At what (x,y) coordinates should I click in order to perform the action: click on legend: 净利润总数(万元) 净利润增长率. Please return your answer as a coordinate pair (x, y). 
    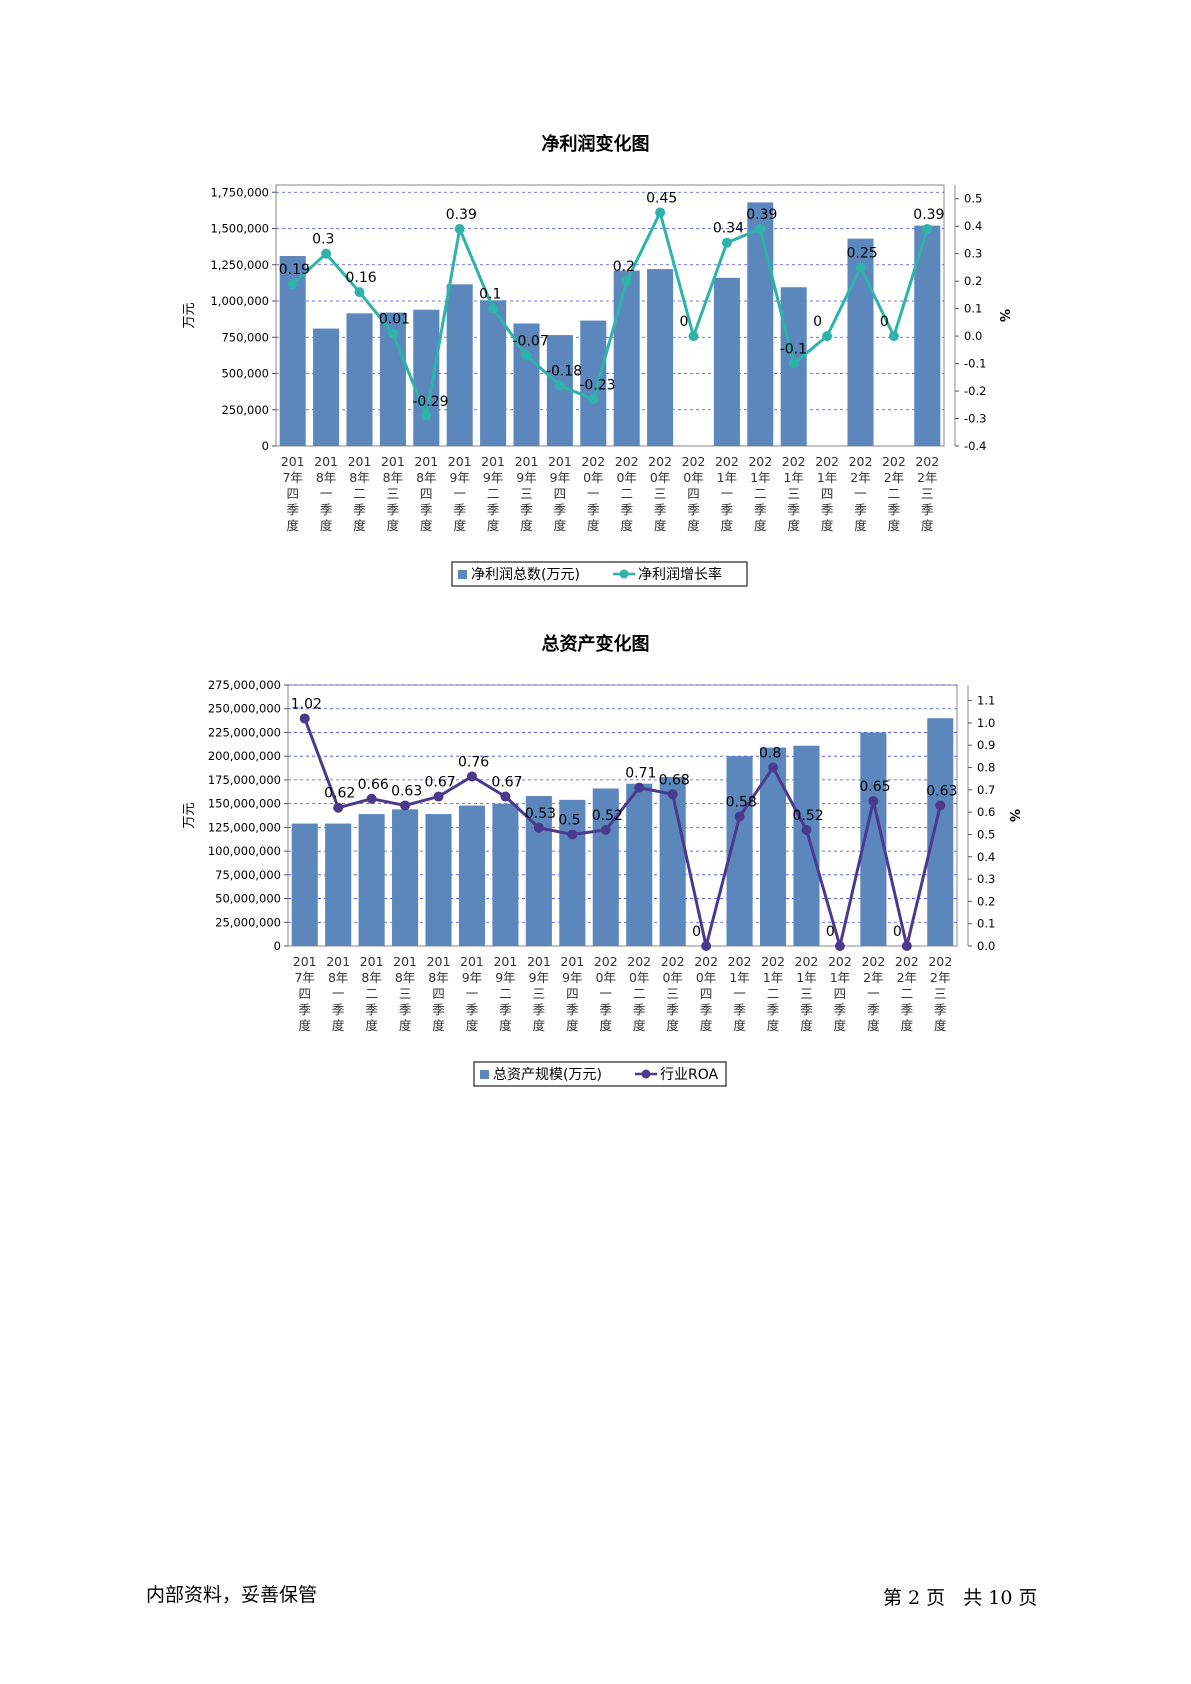
    Looking at the image, I should click on (599, 574).